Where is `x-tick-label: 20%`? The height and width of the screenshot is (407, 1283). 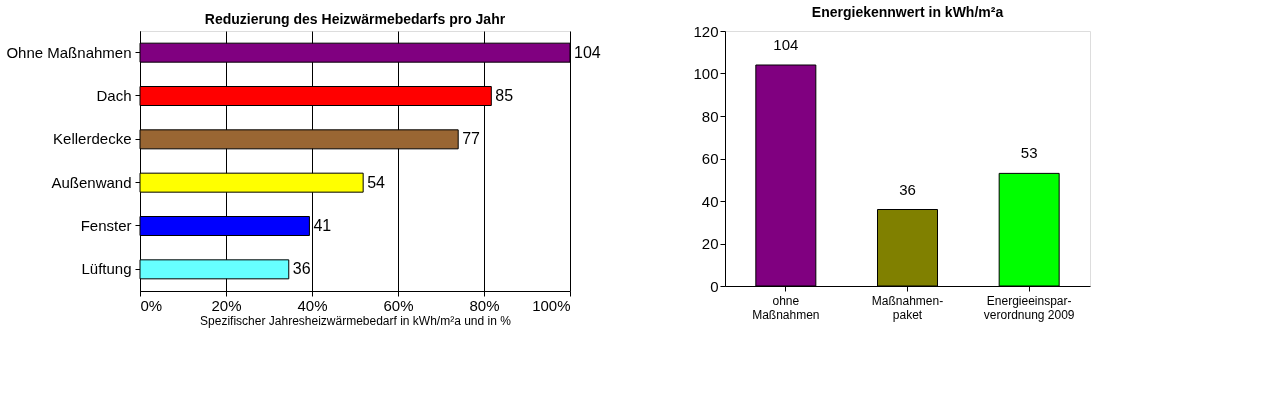 x-tick-label: 20% is located at coordinates (226, 305).